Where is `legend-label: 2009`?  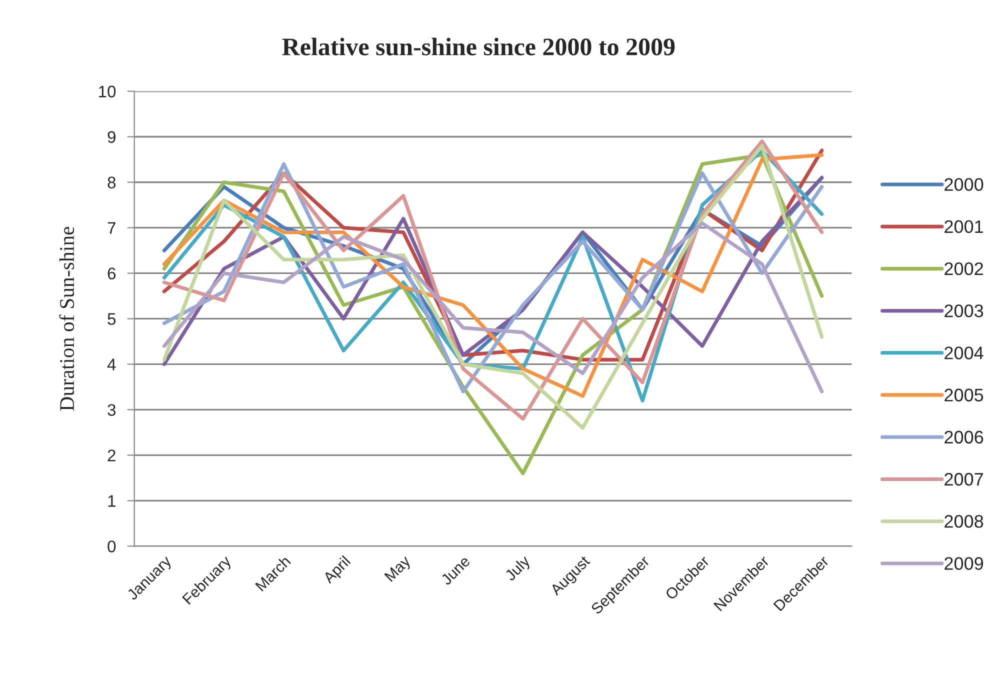 legend-label: 2009 is located at coordinates (964, 563).